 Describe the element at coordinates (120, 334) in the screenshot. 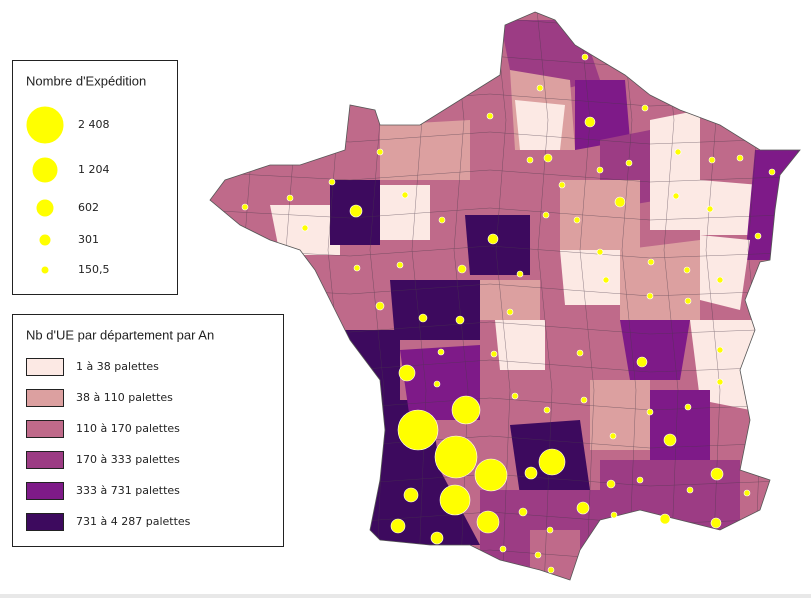

I see `color-legend-title: Nb d'UE par département par An` at that location.